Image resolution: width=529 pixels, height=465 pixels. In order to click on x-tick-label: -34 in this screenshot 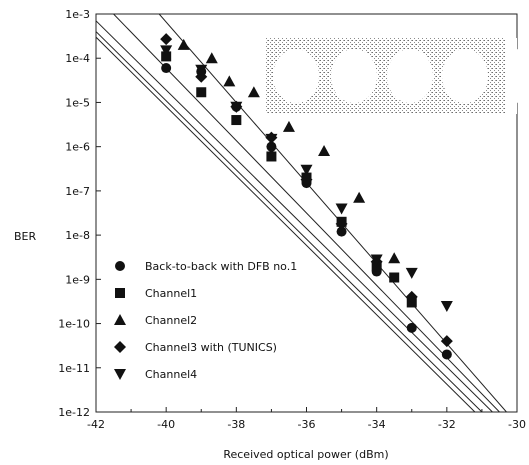, I will do `click(377, 424)`.